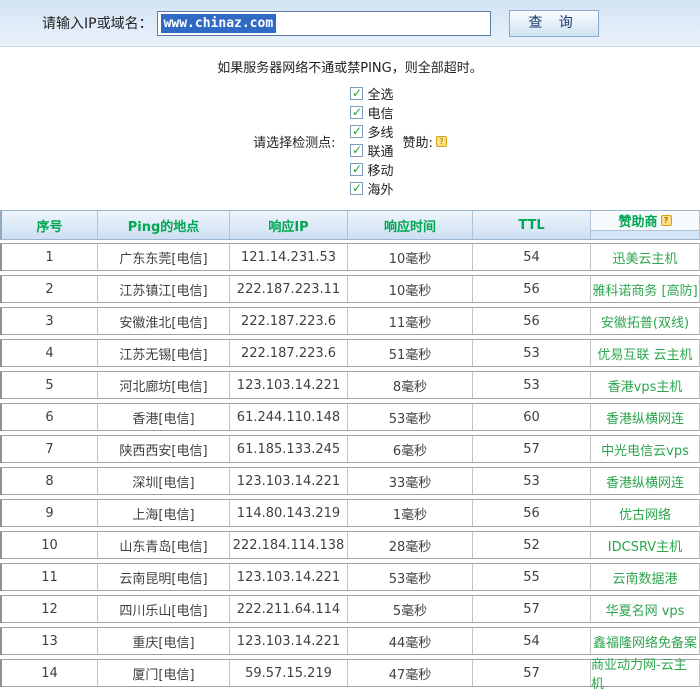 Image resolution: width=700 pixels, height=700 pixels. What do you see at coordinates (410, 289) in the screenshot?
I see `row-response-time: 10毫秒` at bounding box center [410, 289].